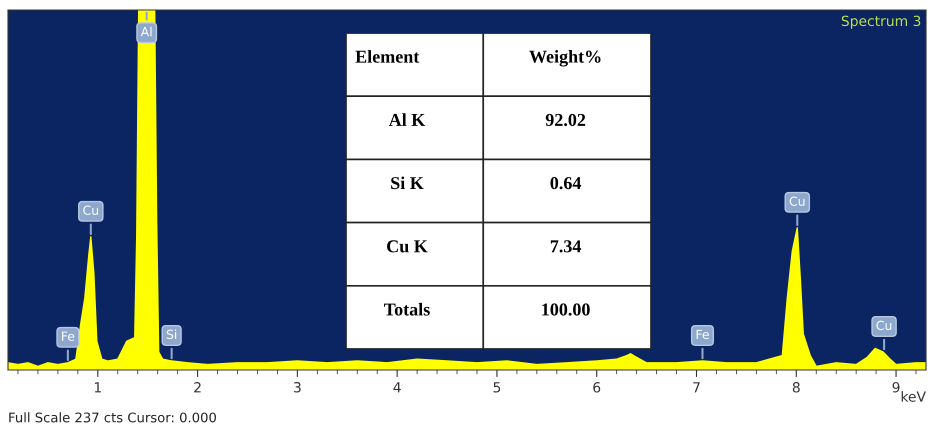 Image resolution: width=928 pixels, height=433 pixels. What do you see at coordinates (896, 387) in the screenshot?
I see `x-tick-label: 9` at bounding box center [896, 387].